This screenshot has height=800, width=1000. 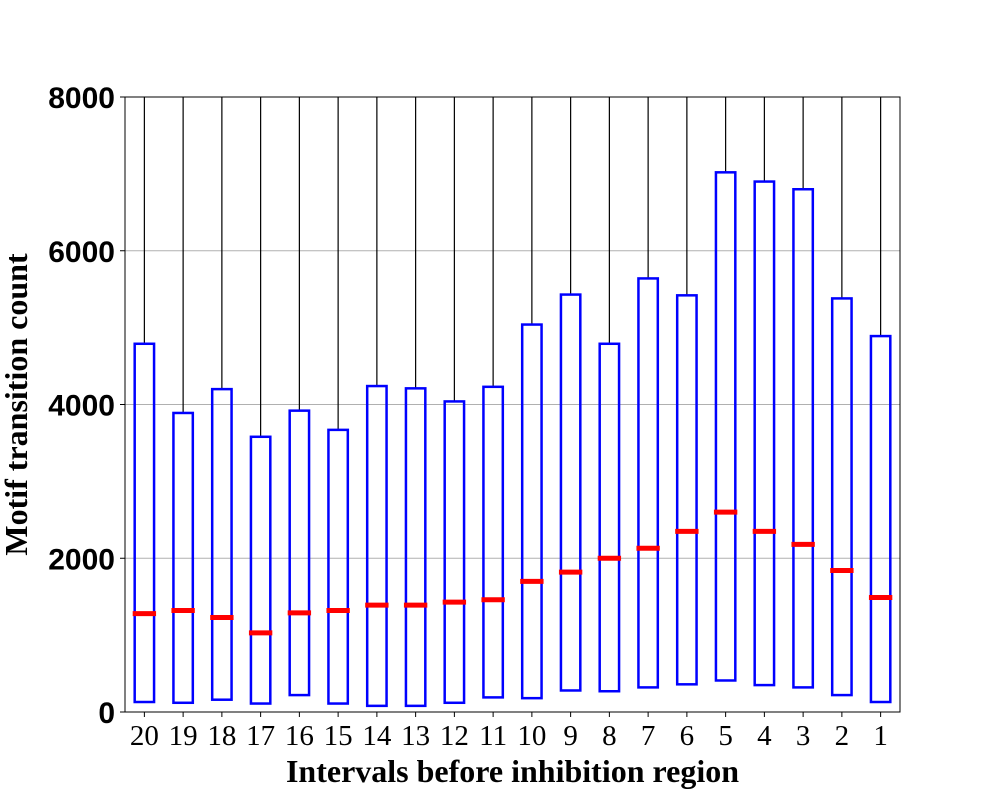 I want to click on y-tick-label: 2000, so click(x=81, y=559).